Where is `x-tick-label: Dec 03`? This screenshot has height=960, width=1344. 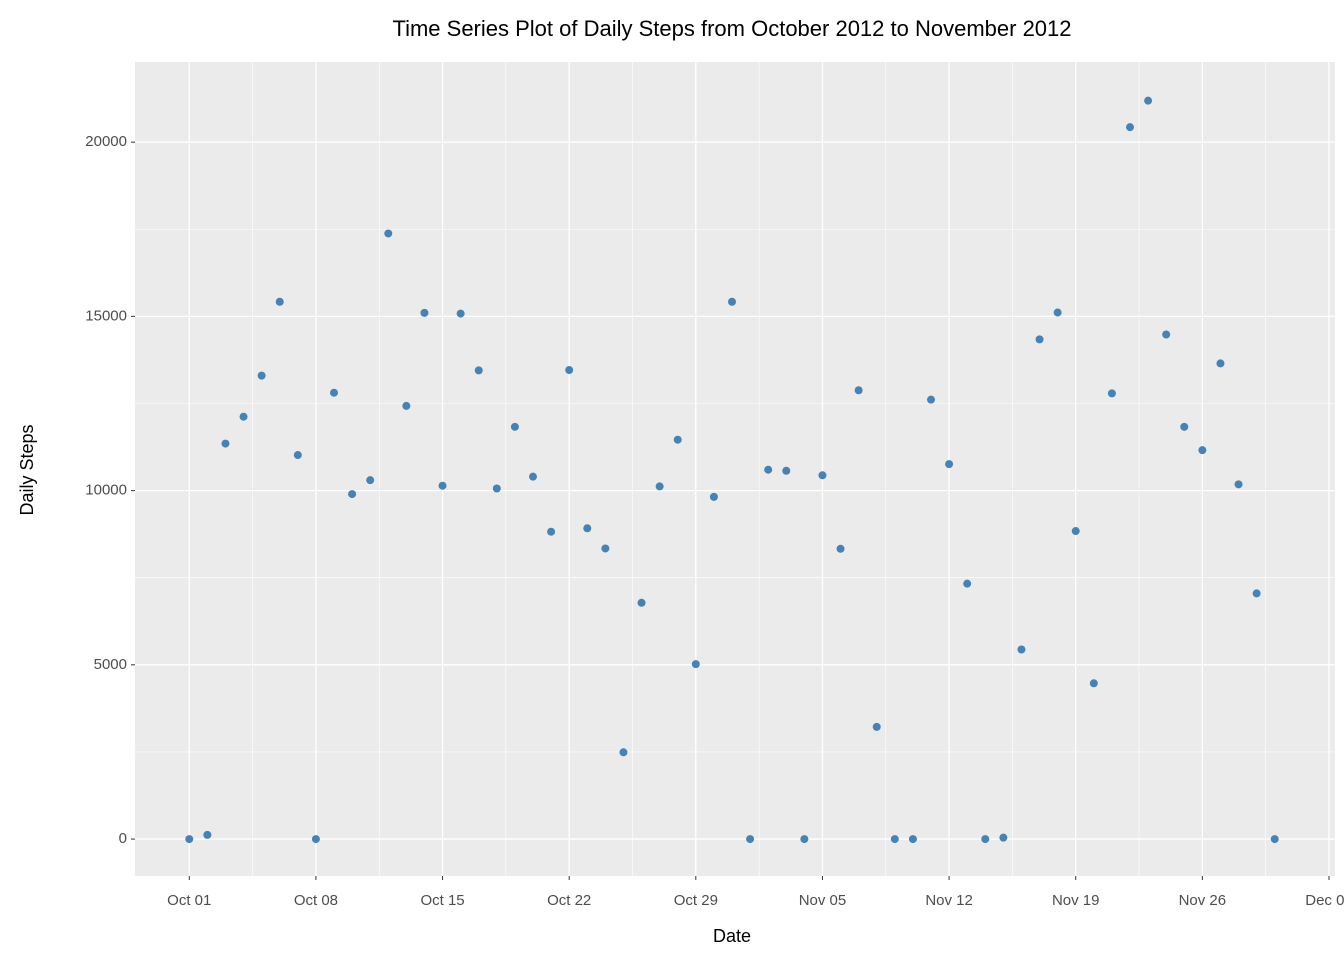 x-tick-label: Dec 03 is located at coordinates (1324, 900).